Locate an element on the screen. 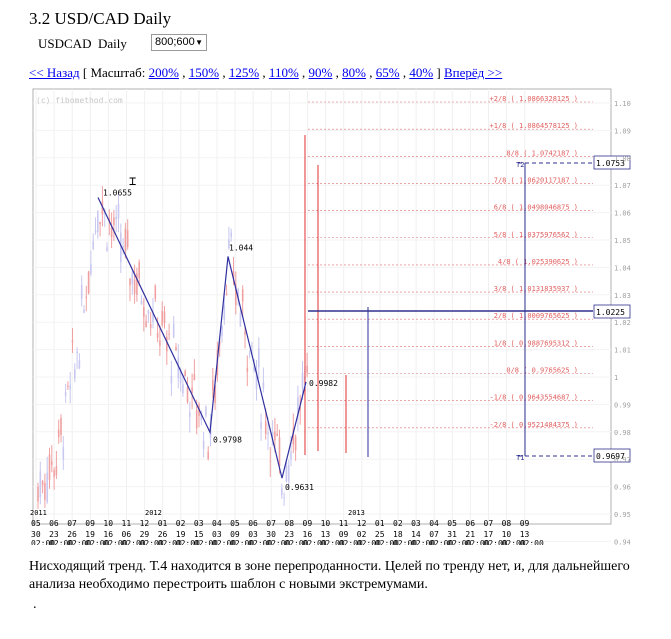 The width and height of the screenshot is (671, 639). zoom-150-link: 150% is located at coordinates (204, 72).